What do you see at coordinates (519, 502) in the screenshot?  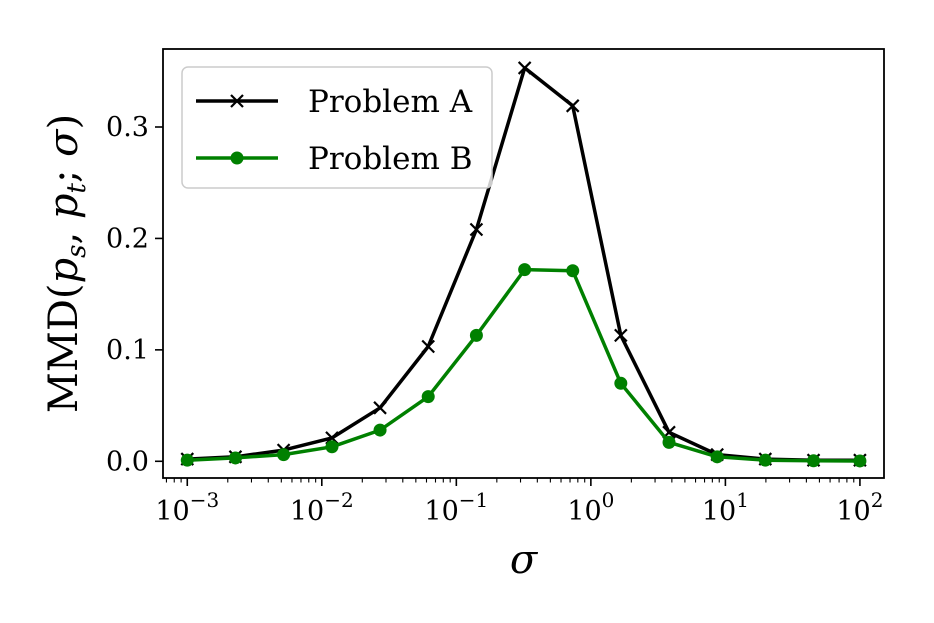 I see `x-axis-ticks: 10⁻³ 10⁻² 10⁻¹ 10⁰ 10¹ 10²` at bounding box center [519, 502].